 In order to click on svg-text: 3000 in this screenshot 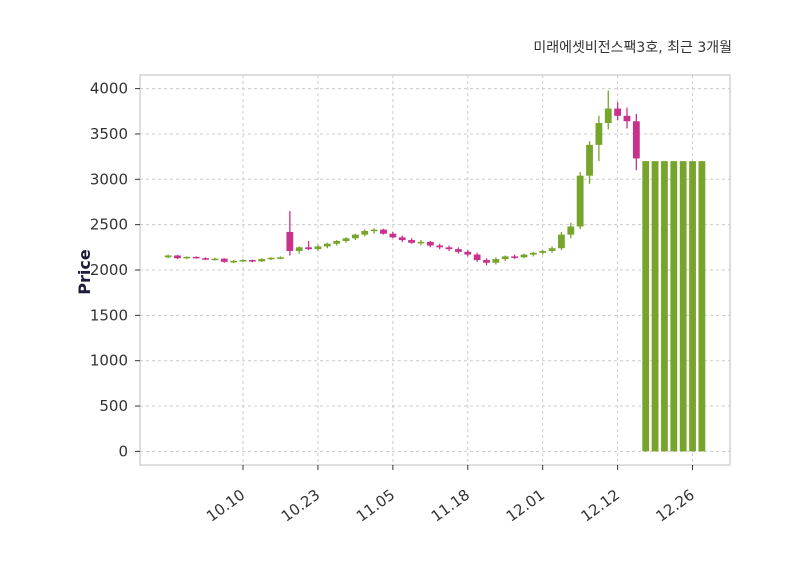, I will do `click(109, 179)`.